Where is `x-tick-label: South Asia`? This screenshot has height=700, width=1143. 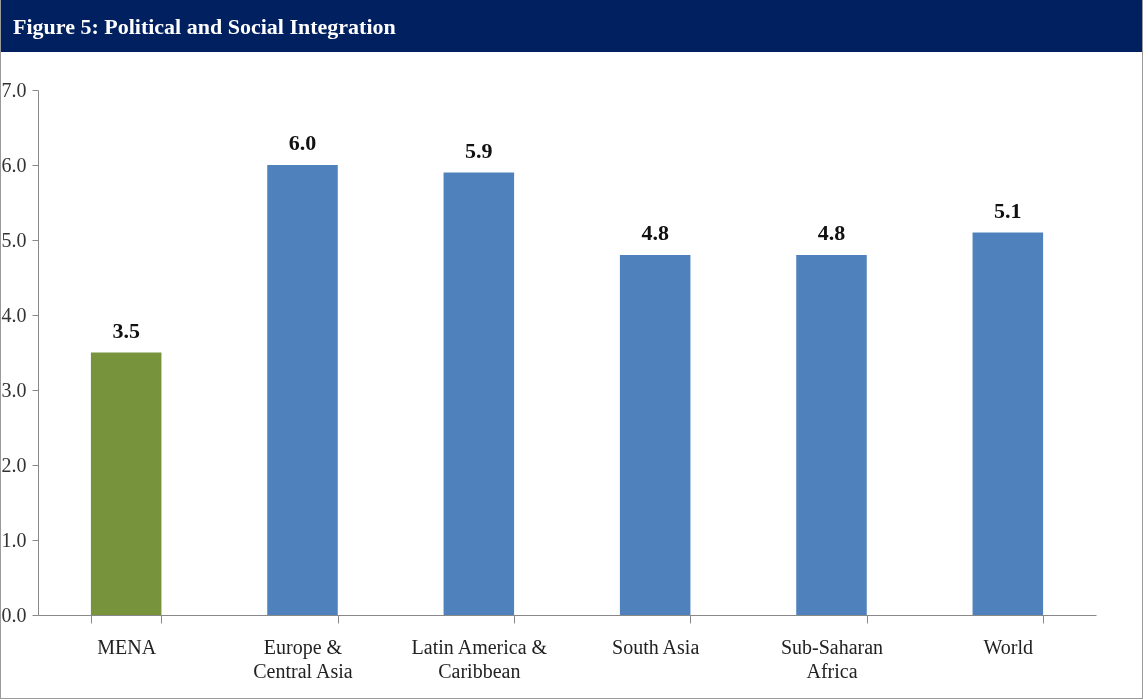
x-tick-label: South Asia is located at coordinates (656, 646).